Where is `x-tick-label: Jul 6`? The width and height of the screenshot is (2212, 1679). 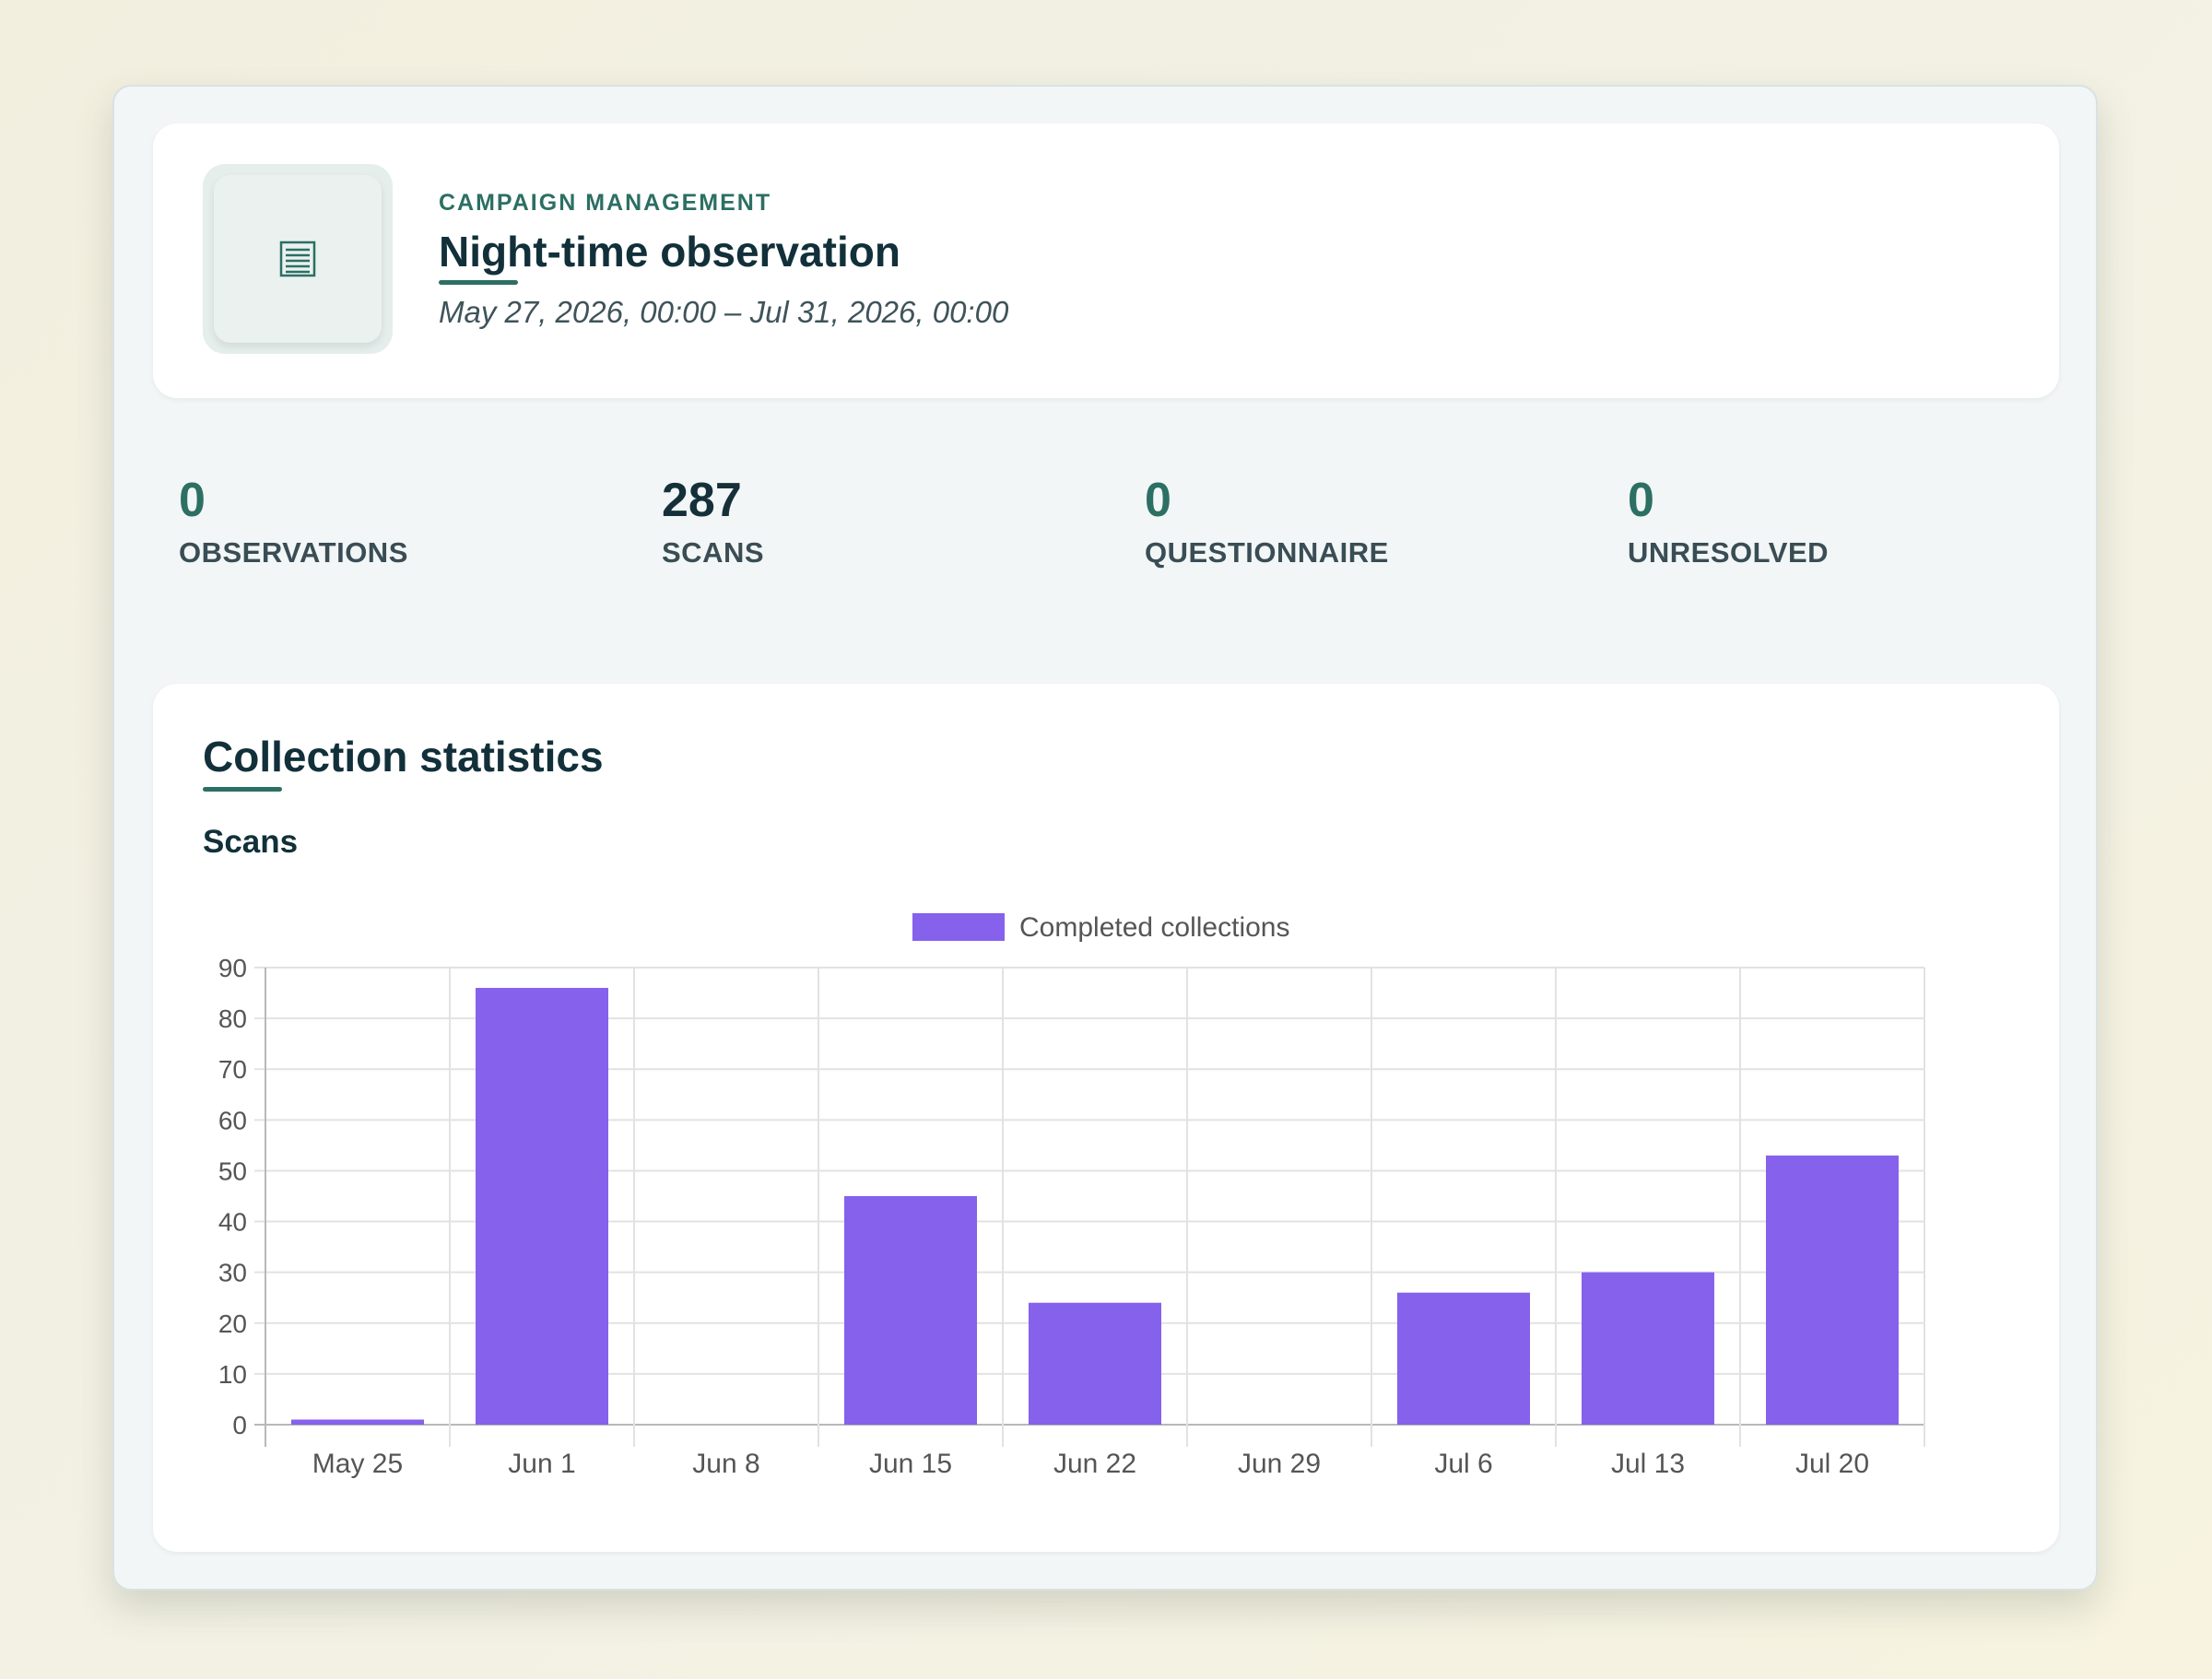
x-tick-label: Jul 6 is located at coordinates (1463, 1464).